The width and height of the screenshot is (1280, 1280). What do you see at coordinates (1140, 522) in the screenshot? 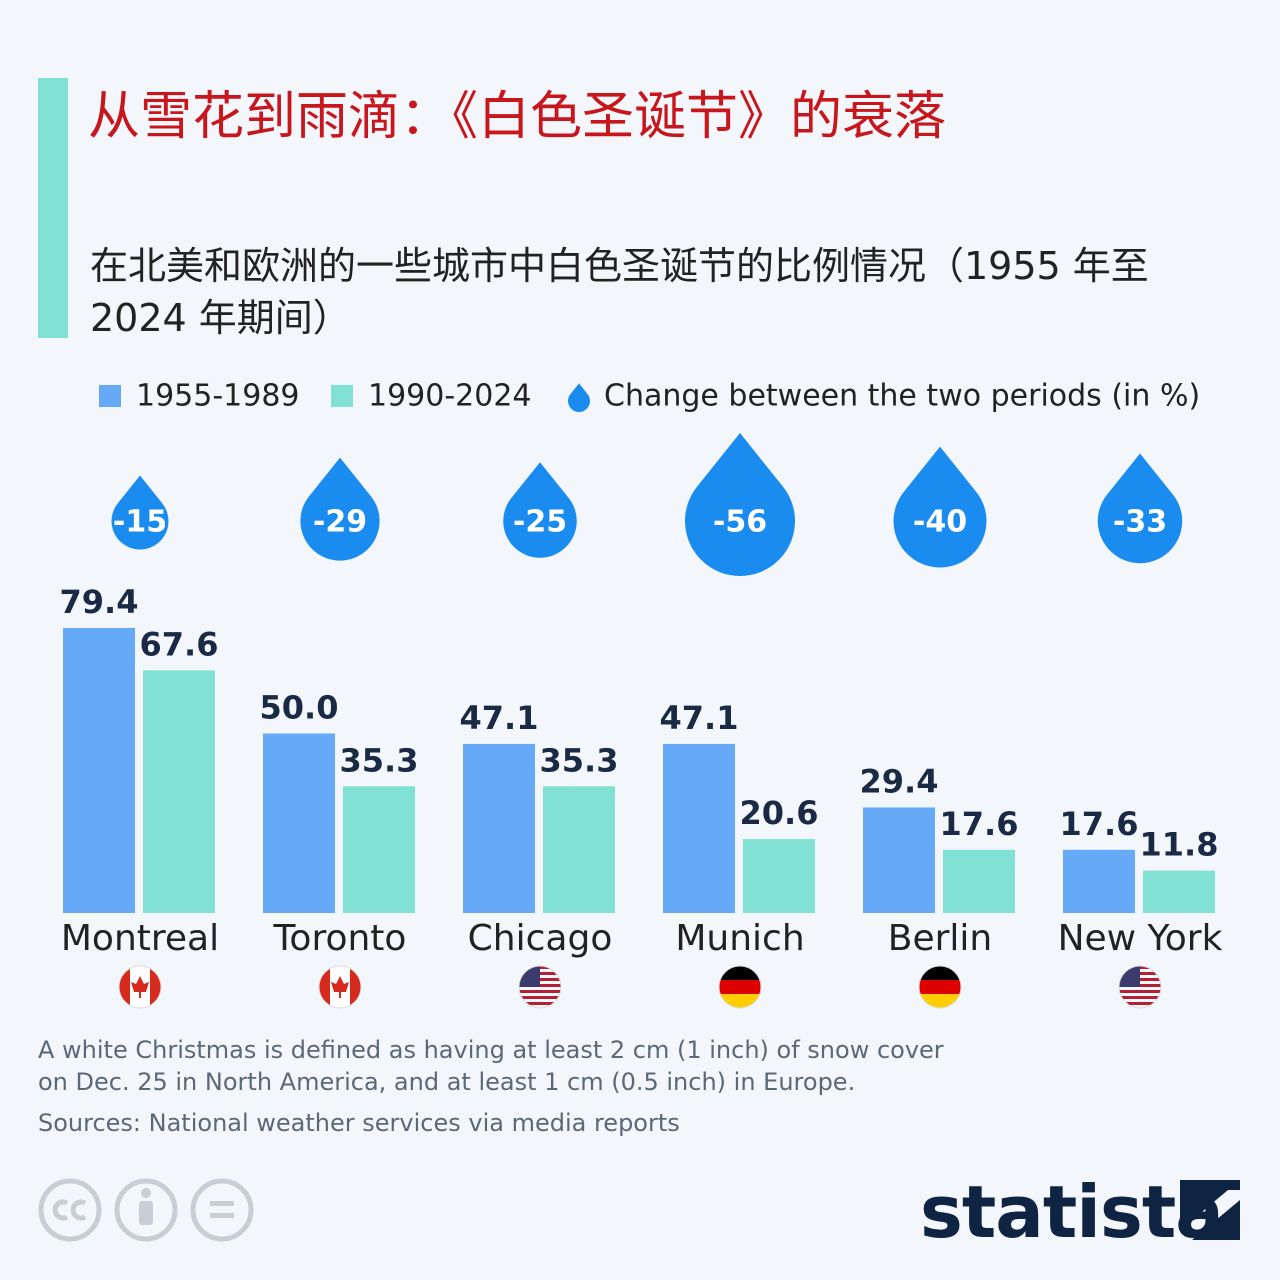
I see `change-label: -33` at bounding box center [1140, 522].